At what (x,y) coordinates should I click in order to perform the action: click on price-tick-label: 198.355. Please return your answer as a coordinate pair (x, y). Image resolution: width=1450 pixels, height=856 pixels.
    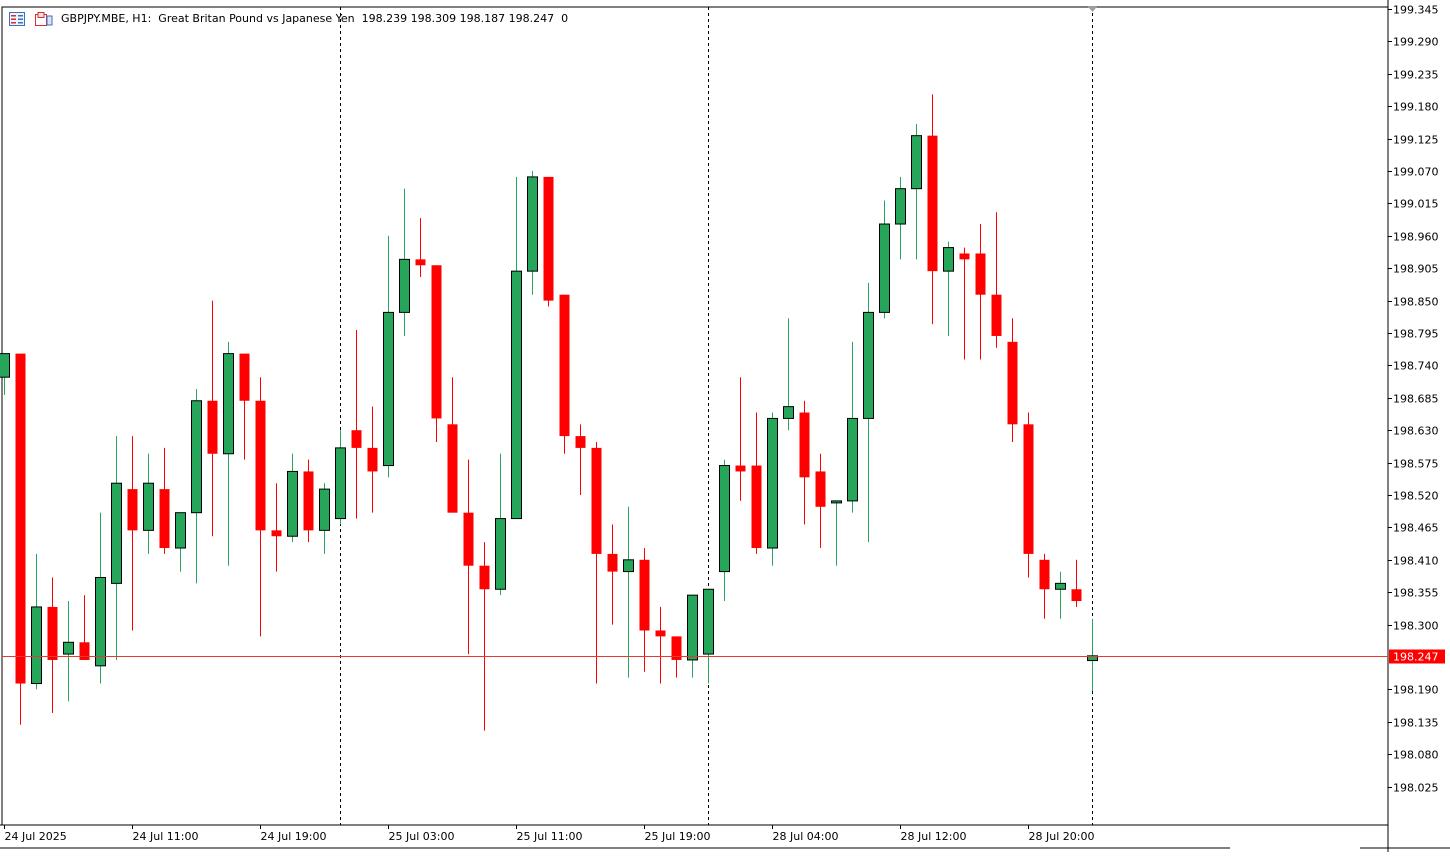
    Looking at the image, I should click on (1416, 593).